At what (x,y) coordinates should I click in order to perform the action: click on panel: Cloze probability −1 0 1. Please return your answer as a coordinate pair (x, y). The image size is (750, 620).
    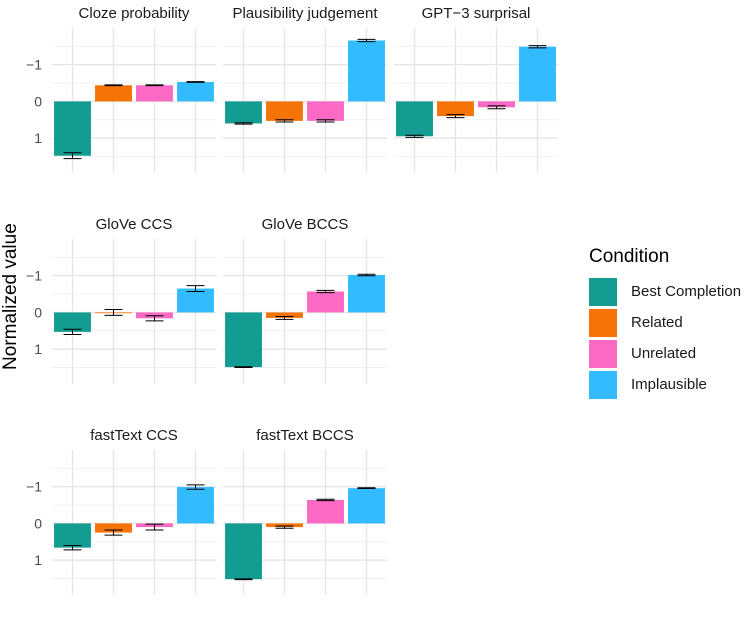
    Looking at the image, I should click on (121, 89).